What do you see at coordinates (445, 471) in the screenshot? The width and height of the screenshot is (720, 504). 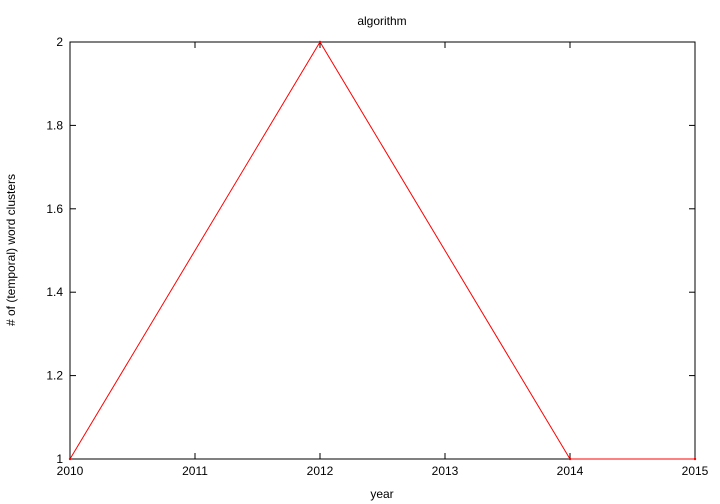 I see `x-tick-label: 2013` at bounding box center [445, 471].